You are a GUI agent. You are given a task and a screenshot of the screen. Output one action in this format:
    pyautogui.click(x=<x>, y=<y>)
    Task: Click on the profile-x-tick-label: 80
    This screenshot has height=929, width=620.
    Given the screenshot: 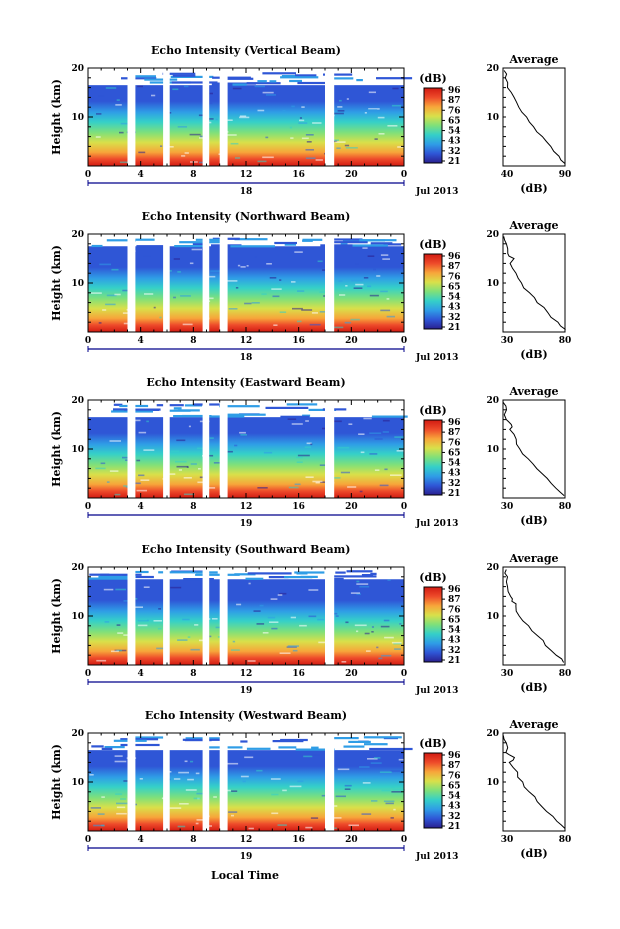 What is the action you would take?
    pyautogui.click(x=565, y=674)
    